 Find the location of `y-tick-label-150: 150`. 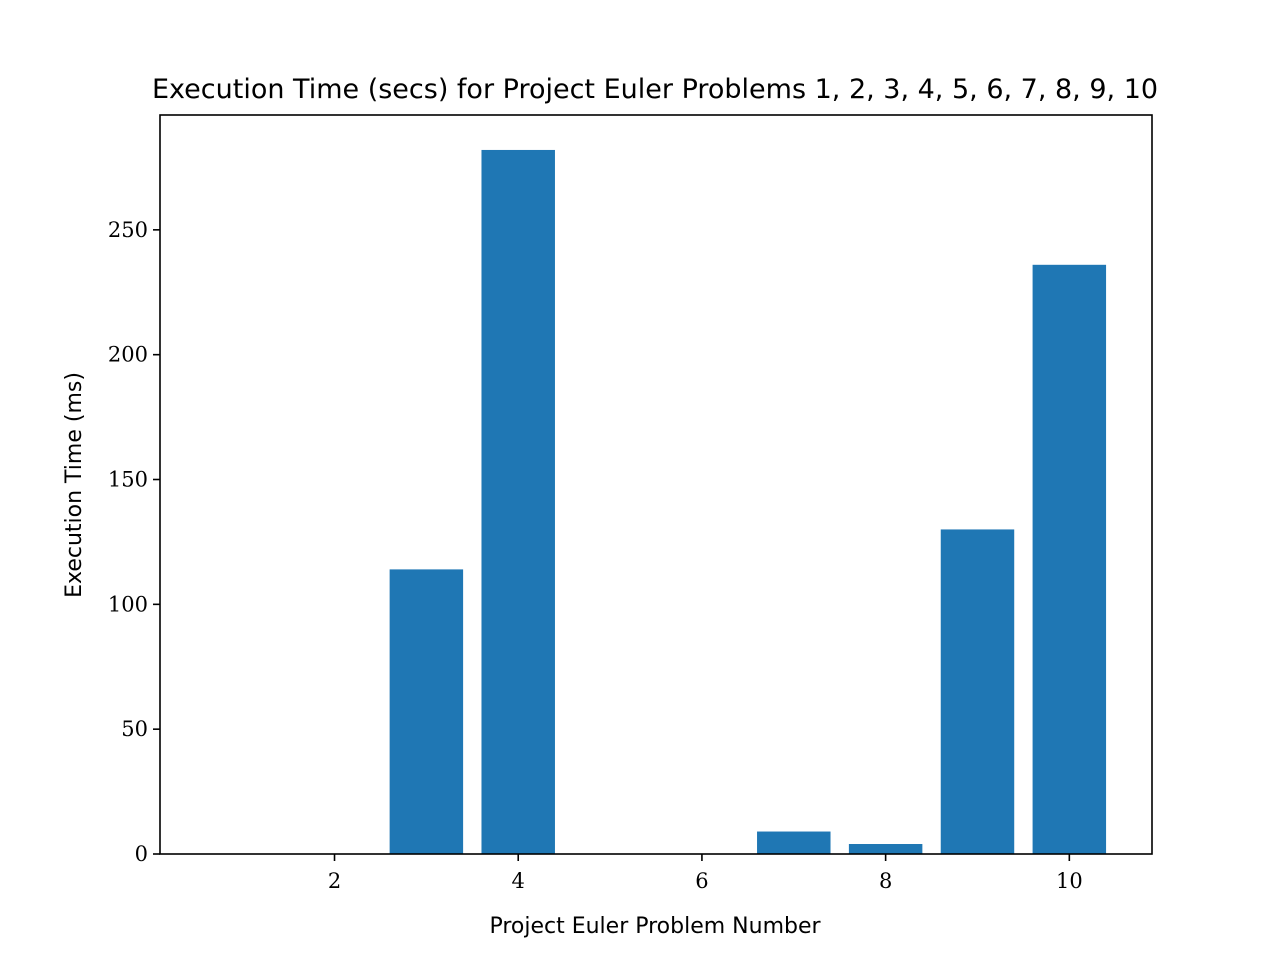

y-tick-label-150: 150 is located at coordinates (128, 480).